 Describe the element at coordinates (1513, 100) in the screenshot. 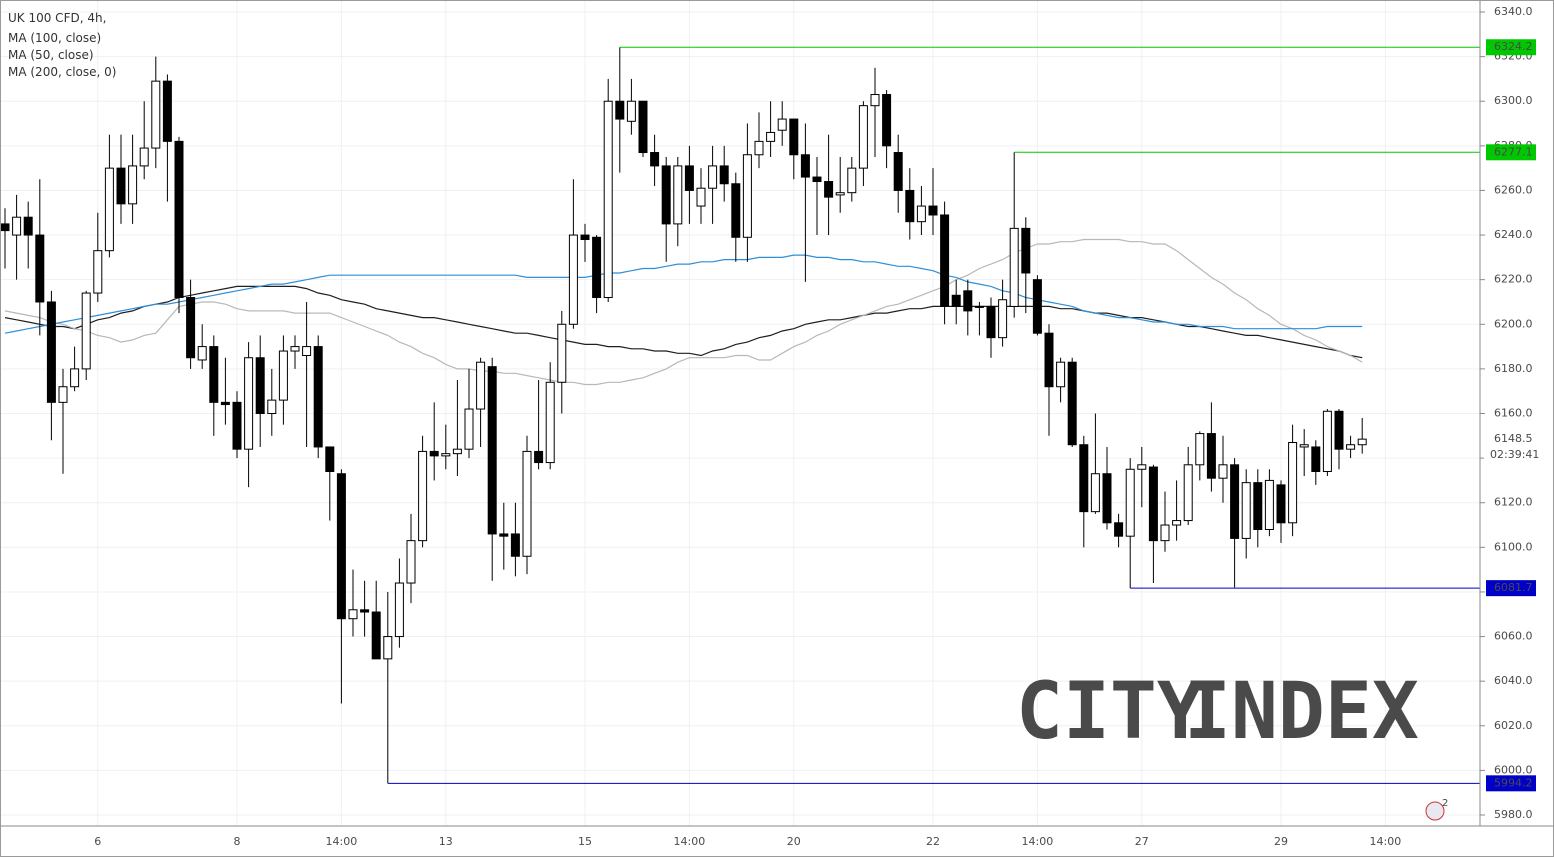

I see `y-tick-label: 6300.0` at that location.